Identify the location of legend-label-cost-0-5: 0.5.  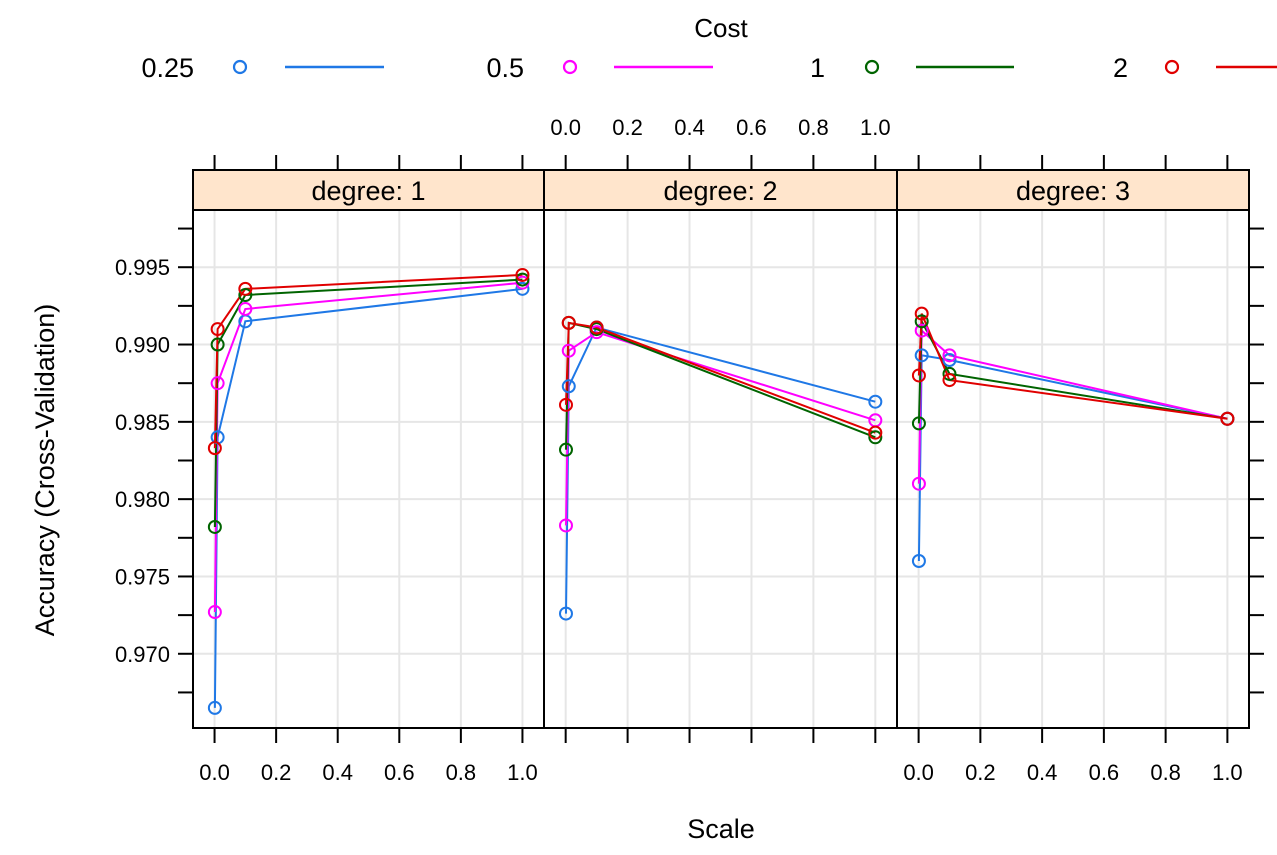
(505, 68).